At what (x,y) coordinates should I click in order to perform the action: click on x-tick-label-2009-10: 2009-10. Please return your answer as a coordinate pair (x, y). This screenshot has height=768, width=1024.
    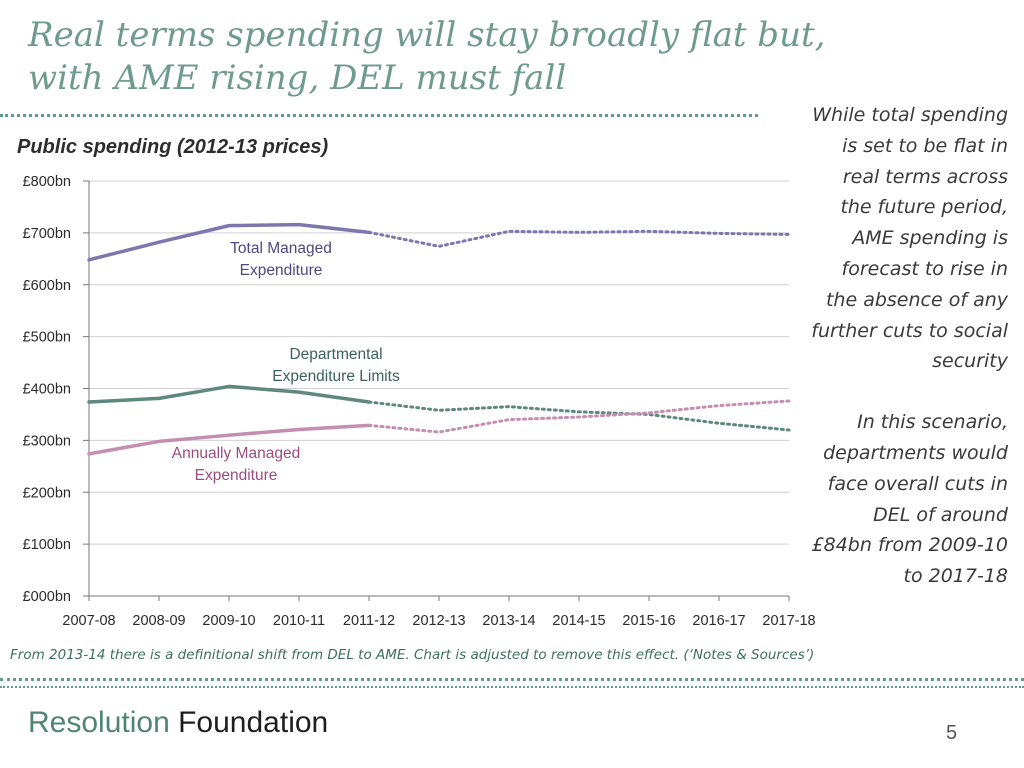
    Looking at the image, I should click on (228, 621).